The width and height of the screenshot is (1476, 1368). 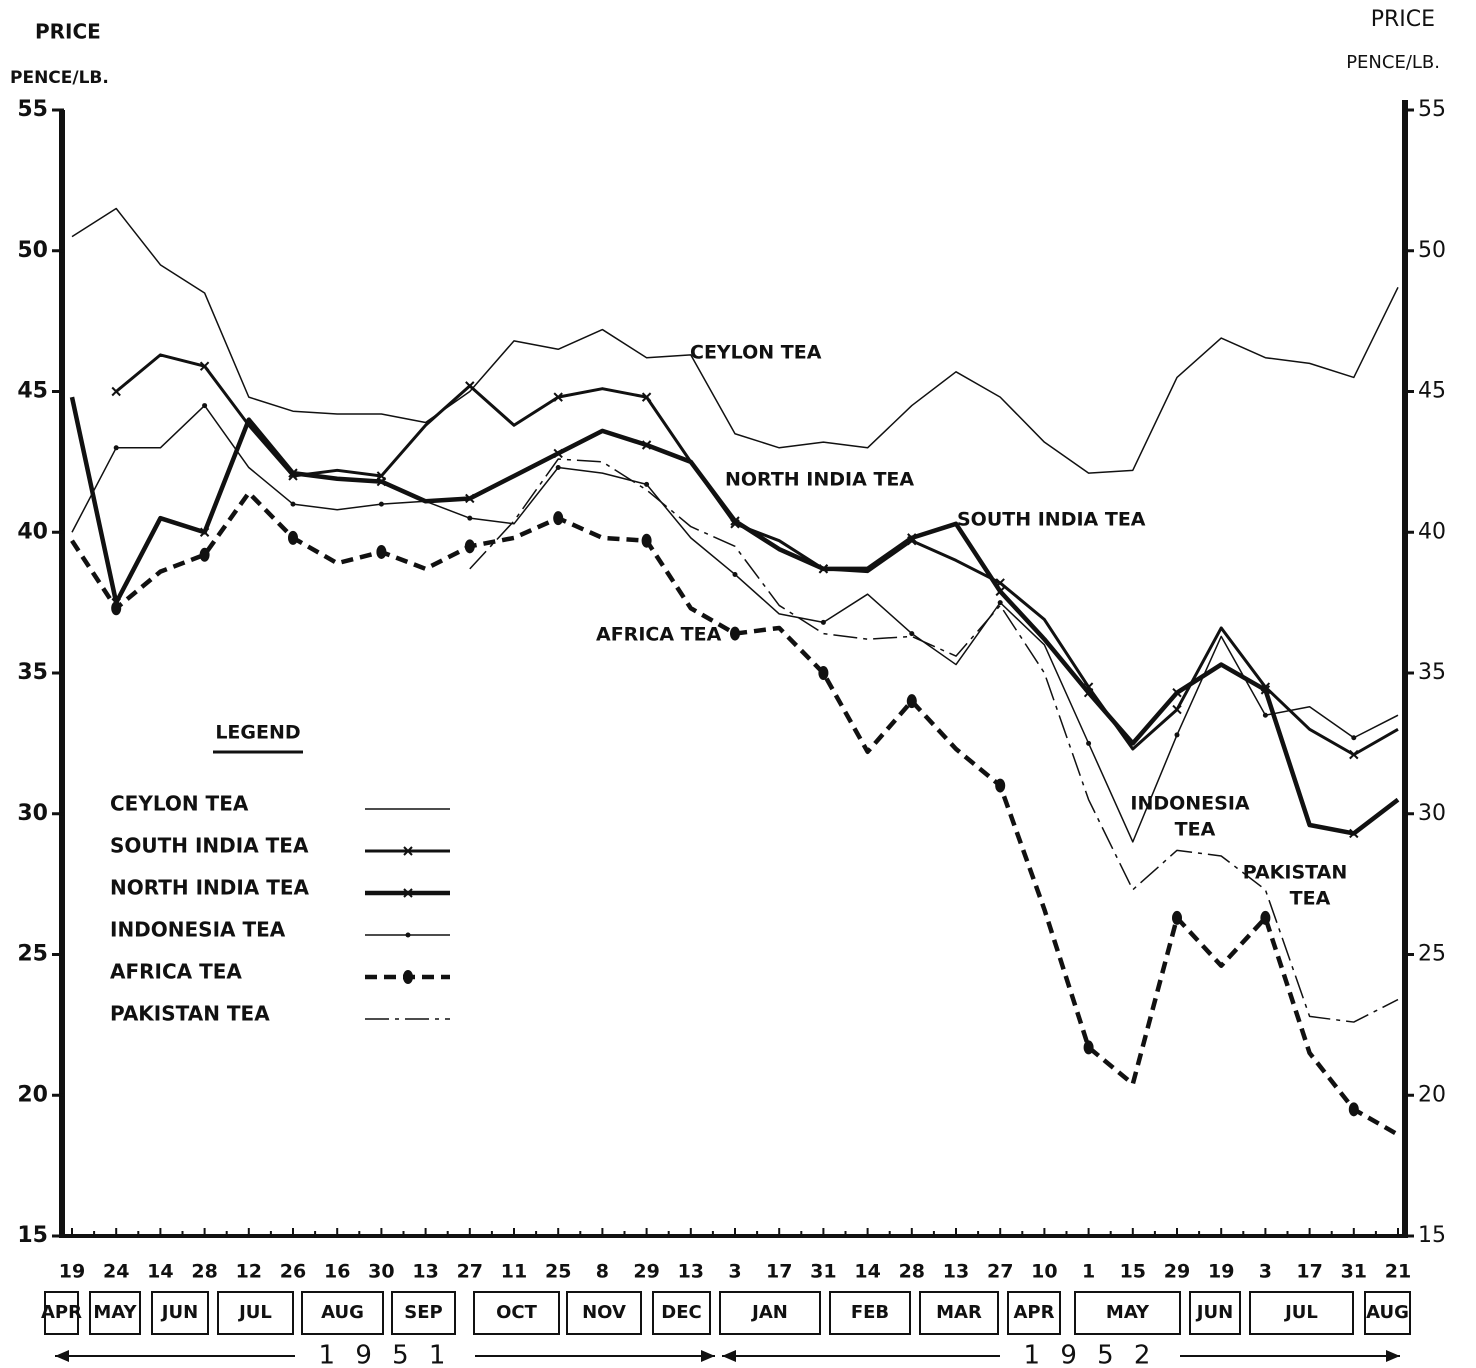 I want to click on y2-unit: PENCE/LB., so click(x=1393, y=62).